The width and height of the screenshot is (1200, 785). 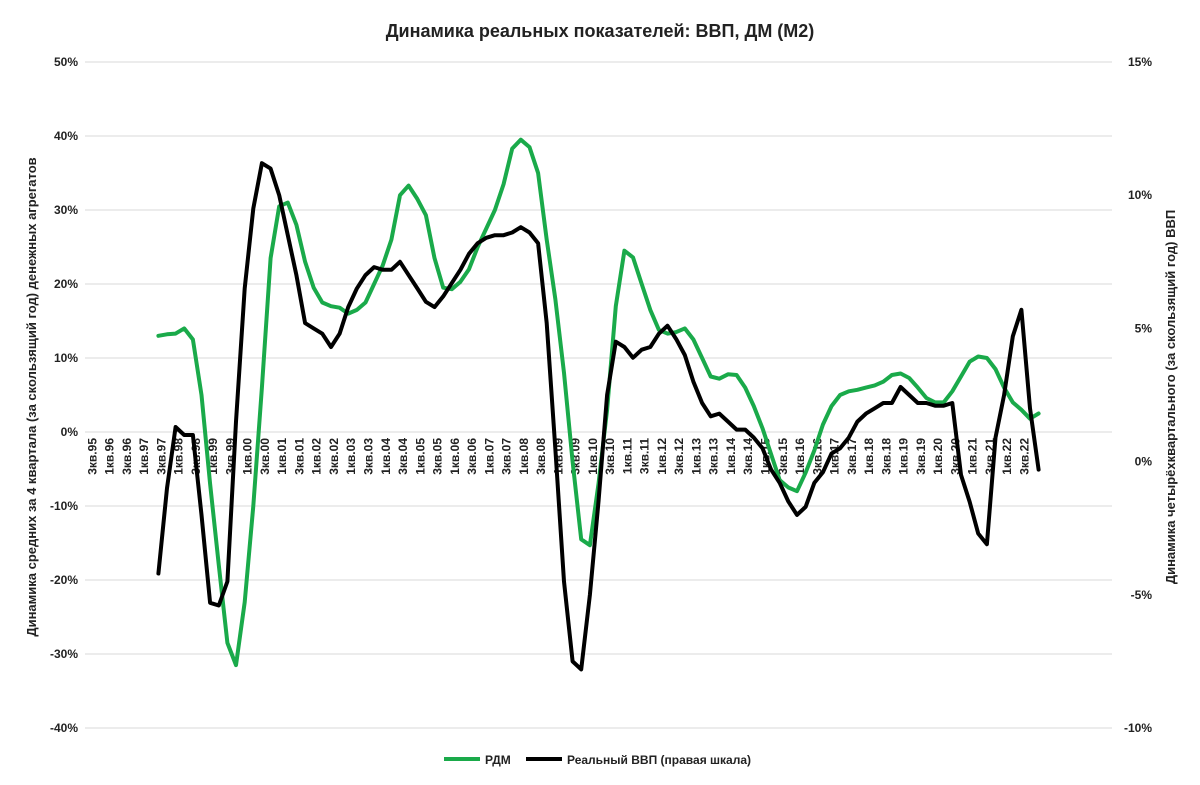 What do you see at coordinates (627, 456) in the screenshot?
I see `x-tick-label: 1кв.11` at bounding box center [627, 456].